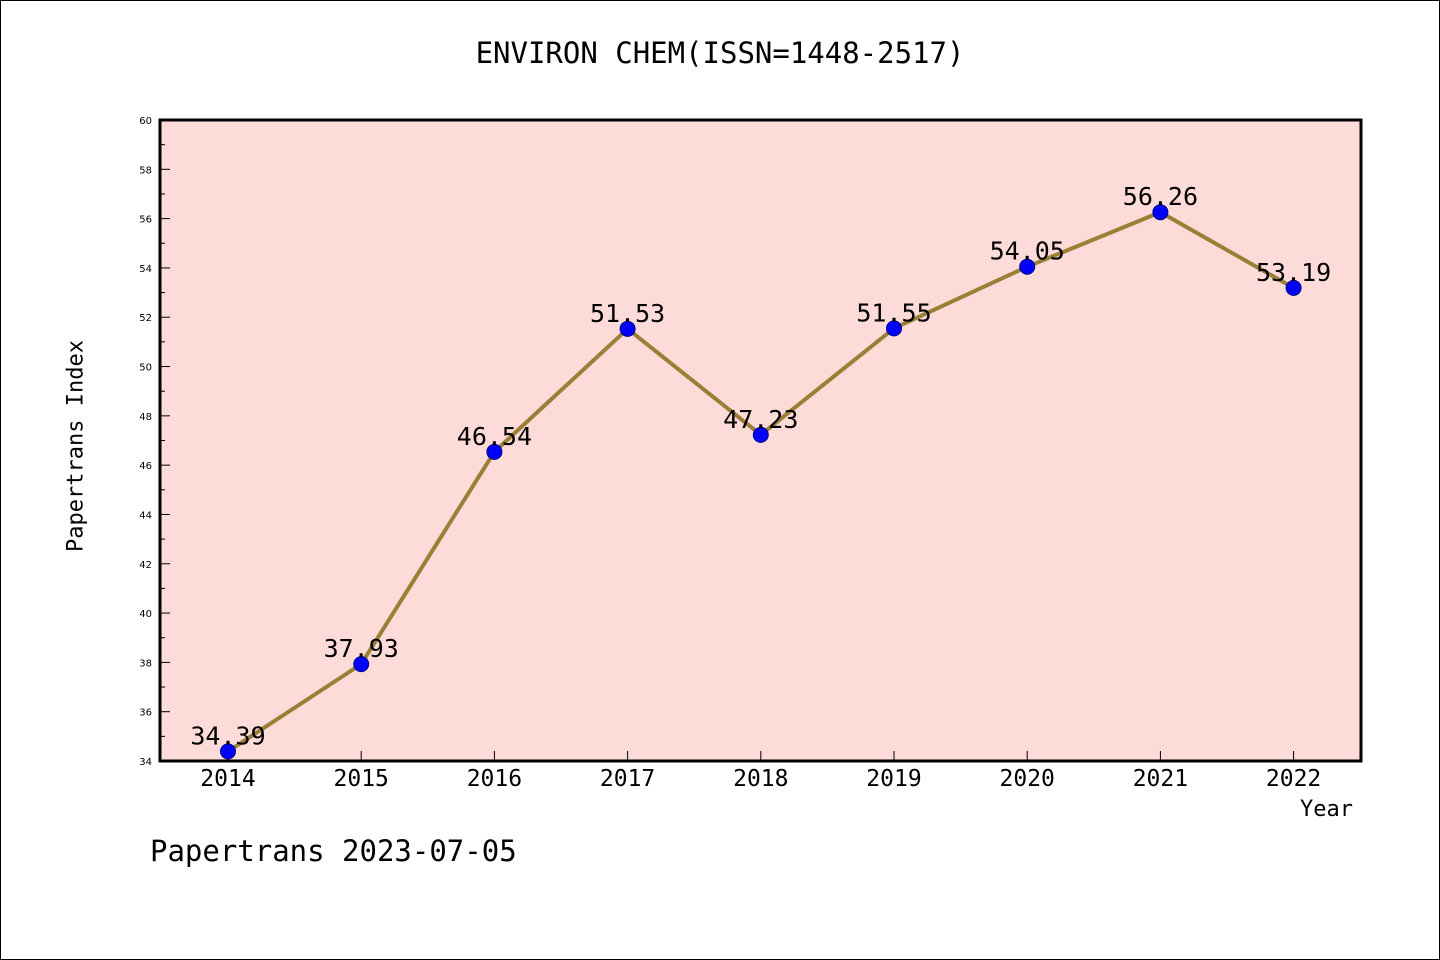  I want to click on data-label: 56.26, so click(1160, 196).